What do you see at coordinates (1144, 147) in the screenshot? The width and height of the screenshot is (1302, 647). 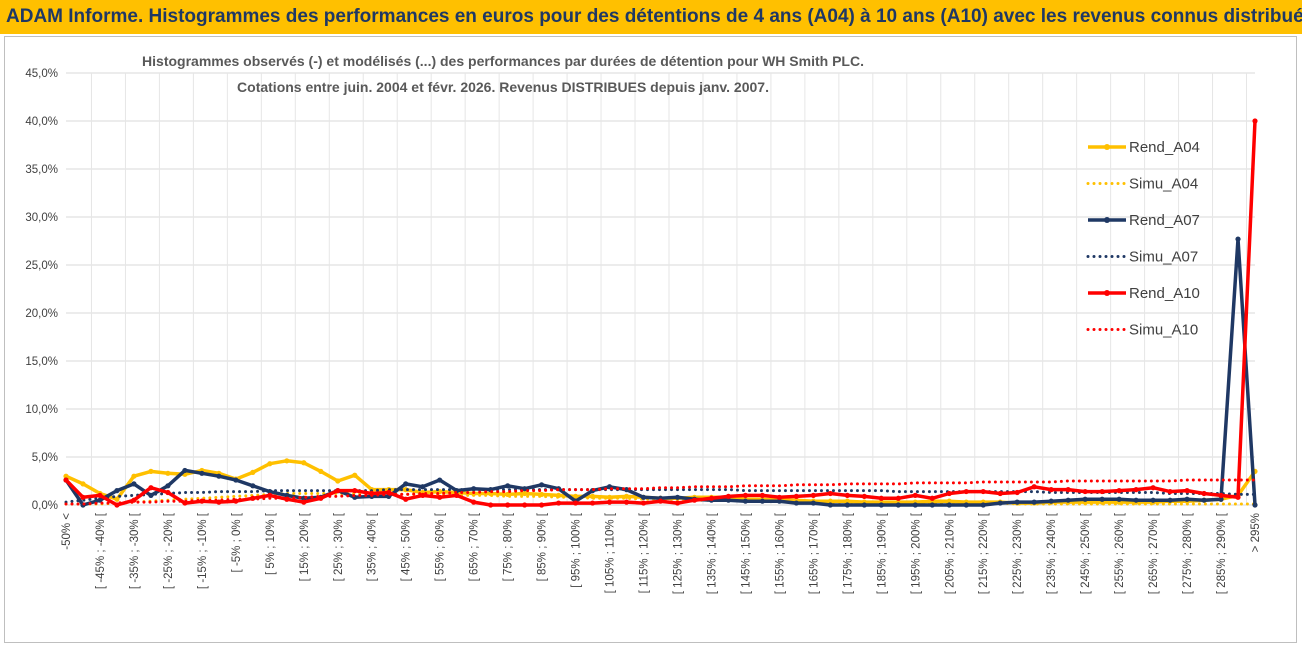 I see `legend-item-Rend_A04: Rend_A04` at bounding box center [1144, 147].